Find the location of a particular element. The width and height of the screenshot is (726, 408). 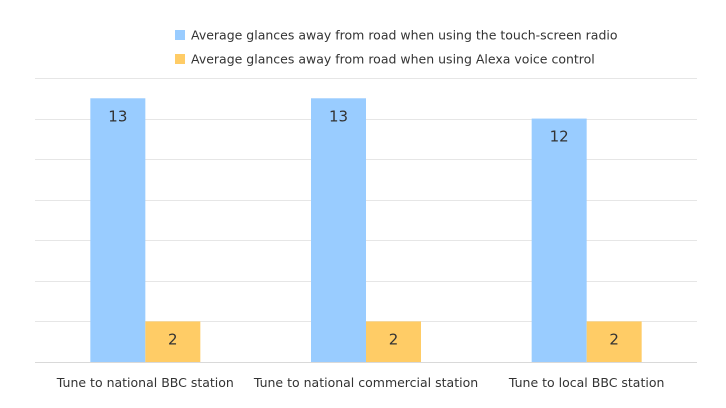

x-tick-label: Tune to local BBC station is located at coordinates (586, 382).